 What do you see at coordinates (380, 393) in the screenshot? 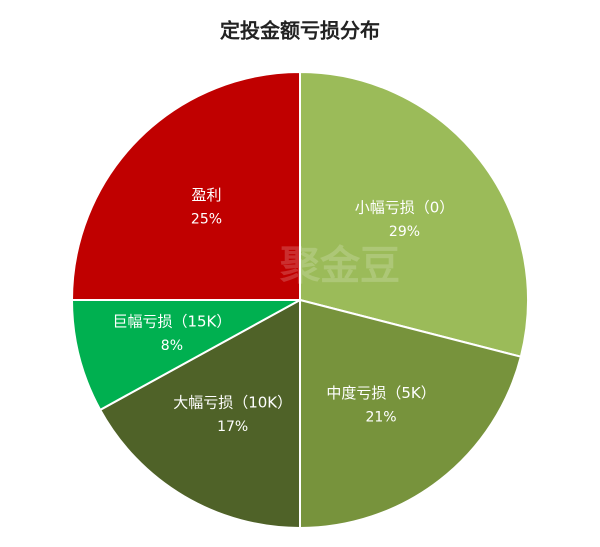
I see `slice-label: 中度亏损（5K）` at bounding box center [380, 393].